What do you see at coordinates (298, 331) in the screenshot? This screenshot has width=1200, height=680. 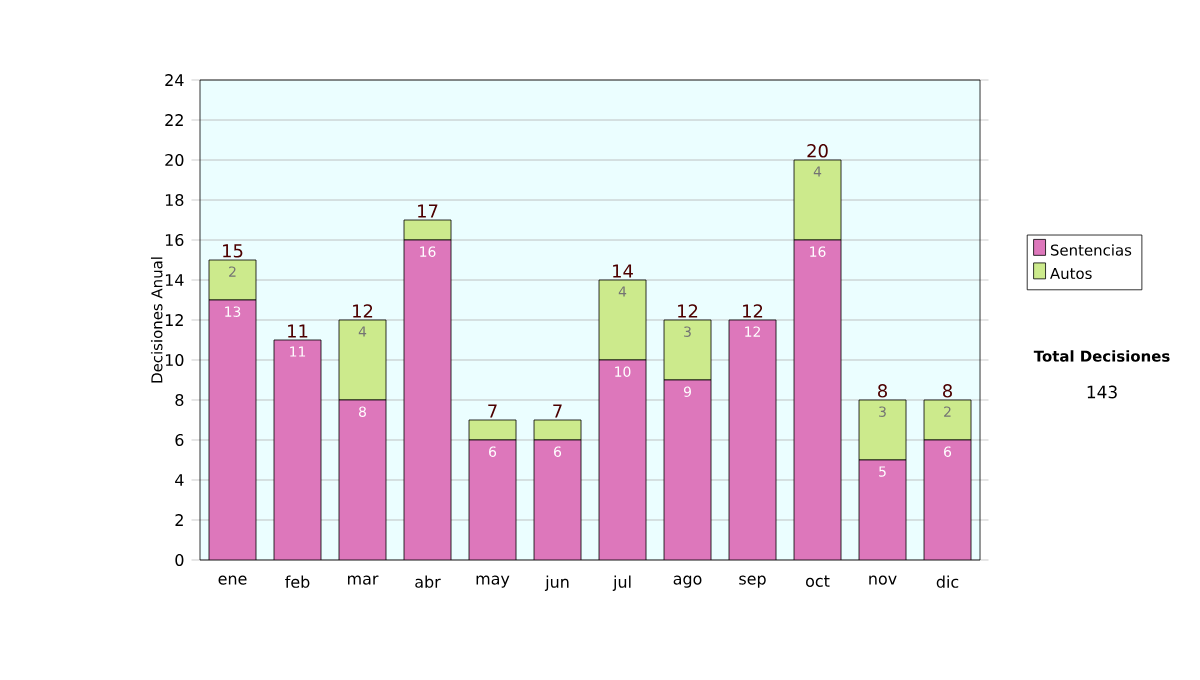 I see `total-label: 11` at bounding box center [298, 331].